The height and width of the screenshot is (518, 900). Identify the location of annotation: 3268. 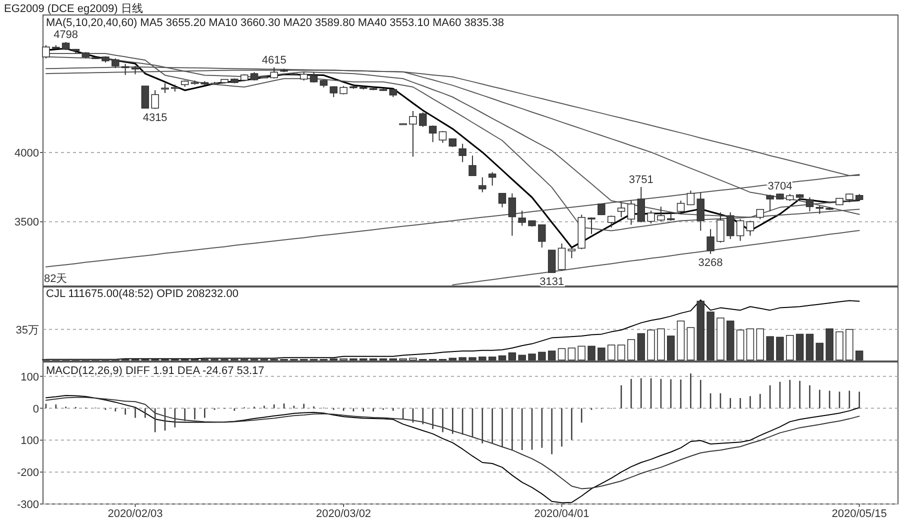
(710, 262).